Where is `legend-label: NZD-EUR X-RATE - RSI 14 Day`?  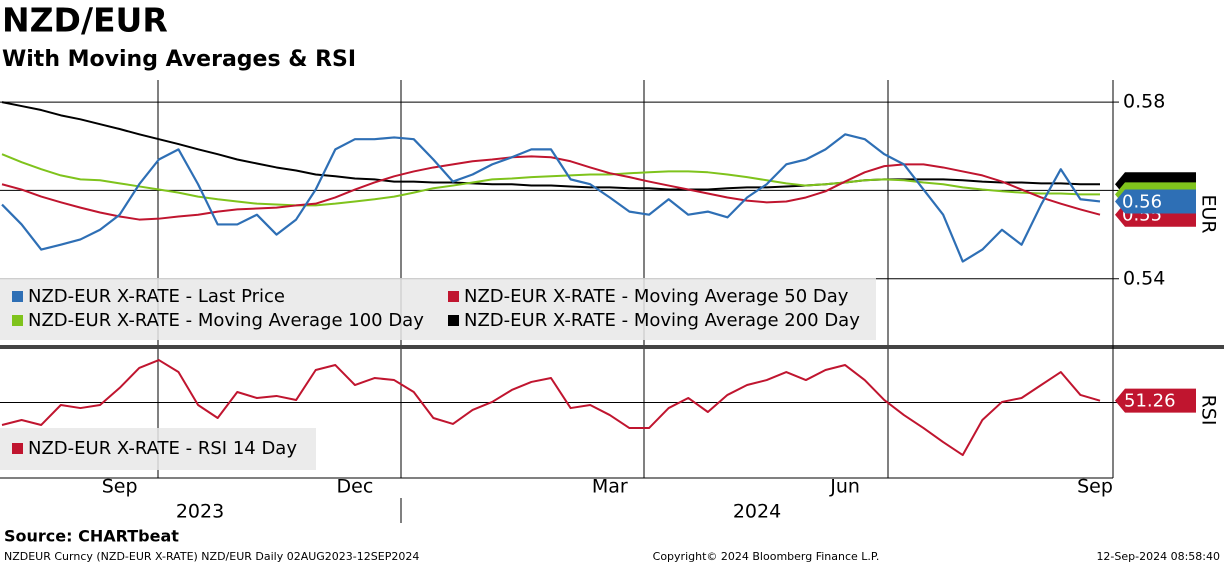
legend-label: NZD-EUR X-RATE - RSI 14 Day is located at coordinates (162, 448).